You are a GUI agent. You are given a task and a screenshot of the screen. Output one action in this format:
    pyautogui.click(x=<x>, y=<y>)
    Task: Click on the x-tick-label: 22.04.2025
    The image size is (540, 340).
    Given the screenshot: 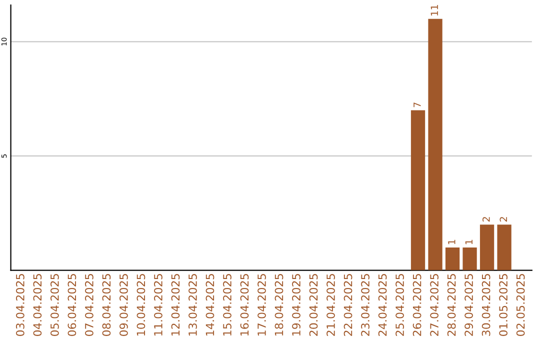 What is the action you would take?
    pyautogui.click(x=348, y=305)
    